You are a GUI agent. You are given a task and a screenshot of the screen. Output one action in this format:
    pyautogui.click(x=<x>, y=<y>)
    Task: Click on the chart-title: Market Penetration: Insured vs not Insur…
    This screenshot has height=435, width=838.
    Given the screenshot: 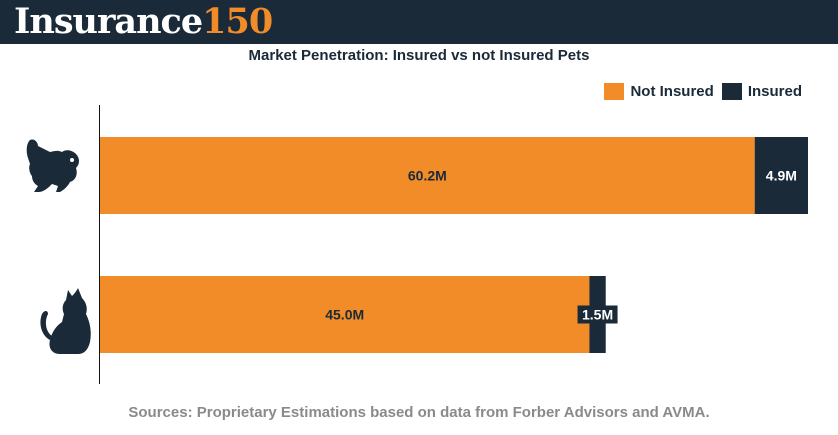 What is the action you would take?
    pyautogui.click(x=419, y=55)
    